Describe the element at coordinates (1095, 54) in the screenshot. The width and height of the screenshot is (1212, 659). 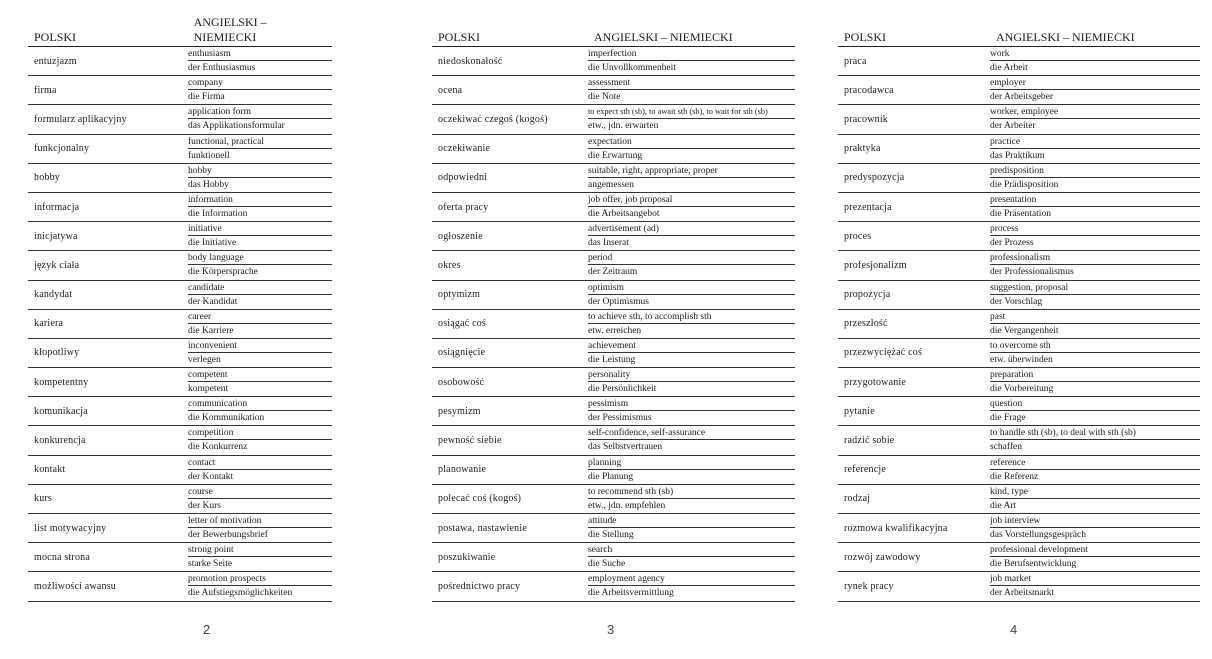
I see `english-term: work` at that location.